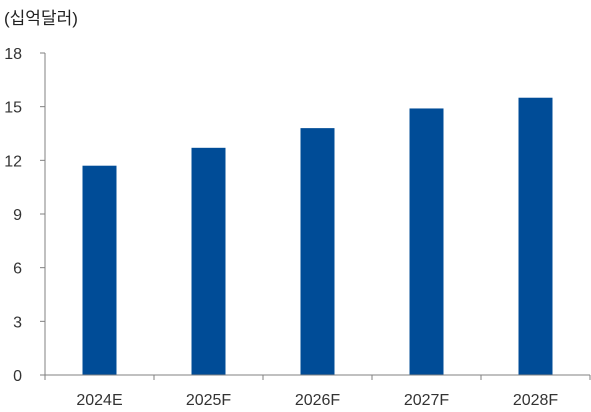 This screenshot has width=591, height=412. Describe the element at coordinates (13, 161) in the screenshot. I see `y-tick-label-12: 12` at that location.